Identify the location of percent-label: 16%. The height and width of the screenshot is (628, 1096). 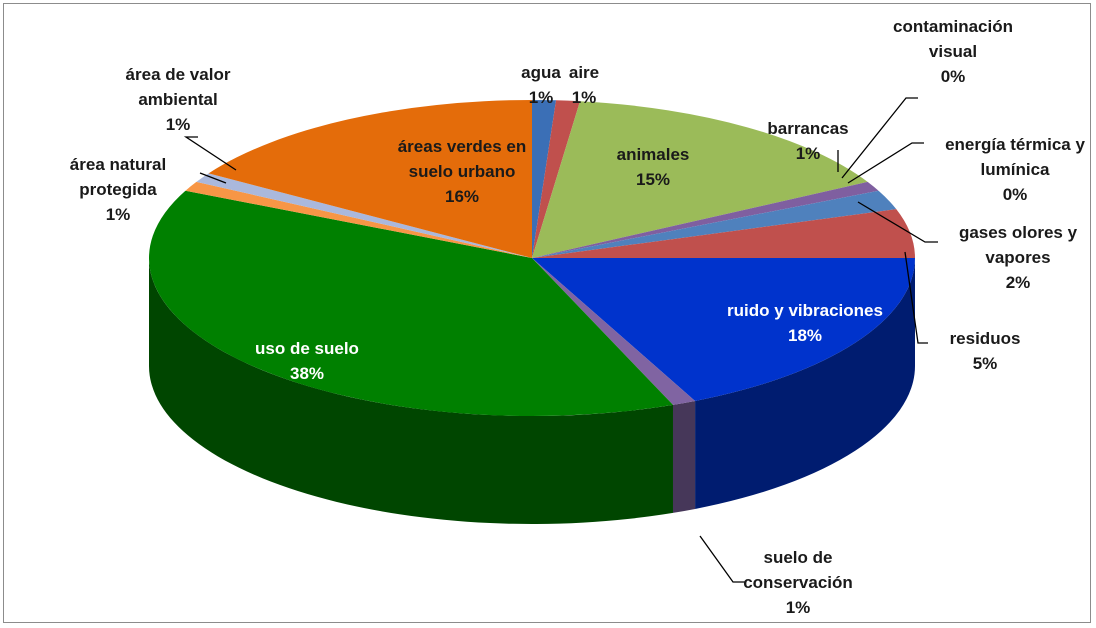
(462, 196).